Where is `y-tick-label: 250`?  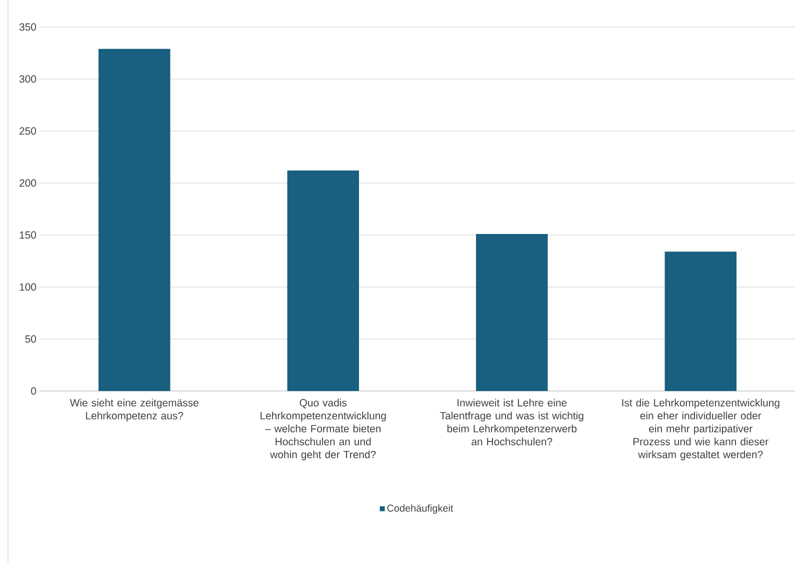
y-tick-label: 250 is located at coordinates (28, 131).